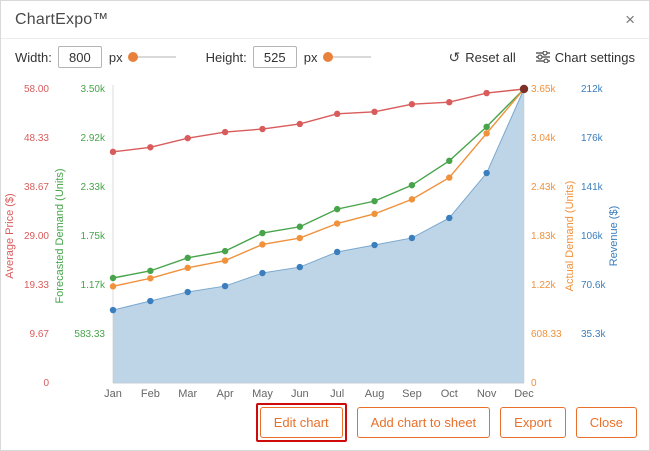  I want to click on svg-text: Oct, so click(449, 394).